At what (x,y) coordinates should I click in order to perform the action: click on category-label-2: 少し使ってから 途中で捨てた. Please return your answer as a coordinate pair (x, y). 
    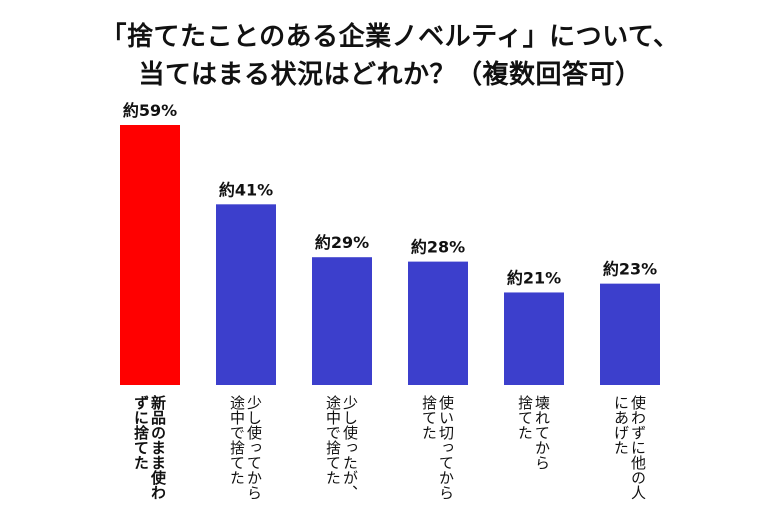
    Looking at the image, I should click on (245, 447).